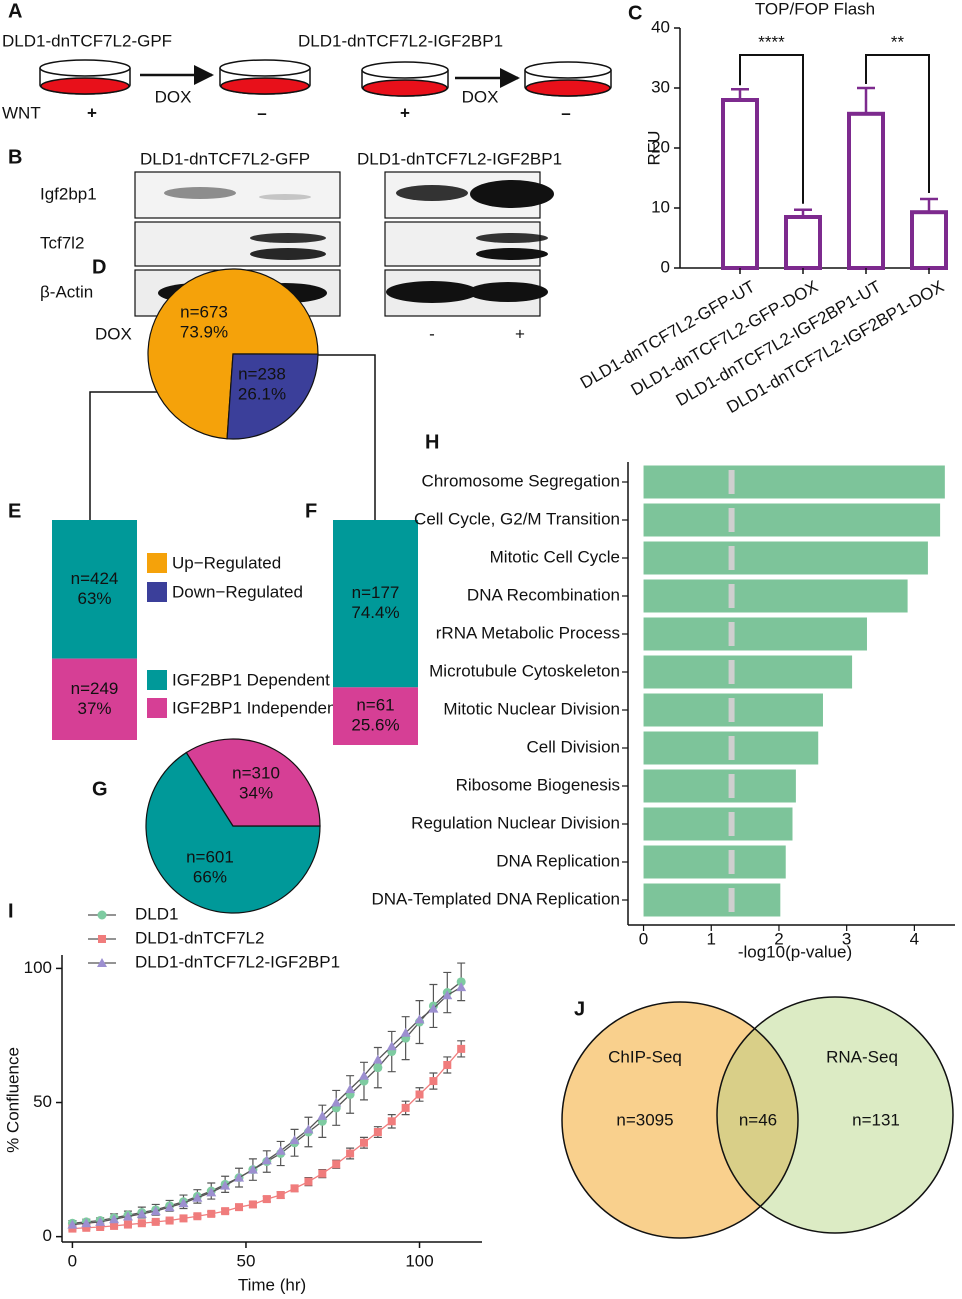  I want to click on overlap-count: n=46, so click(758, 1119).